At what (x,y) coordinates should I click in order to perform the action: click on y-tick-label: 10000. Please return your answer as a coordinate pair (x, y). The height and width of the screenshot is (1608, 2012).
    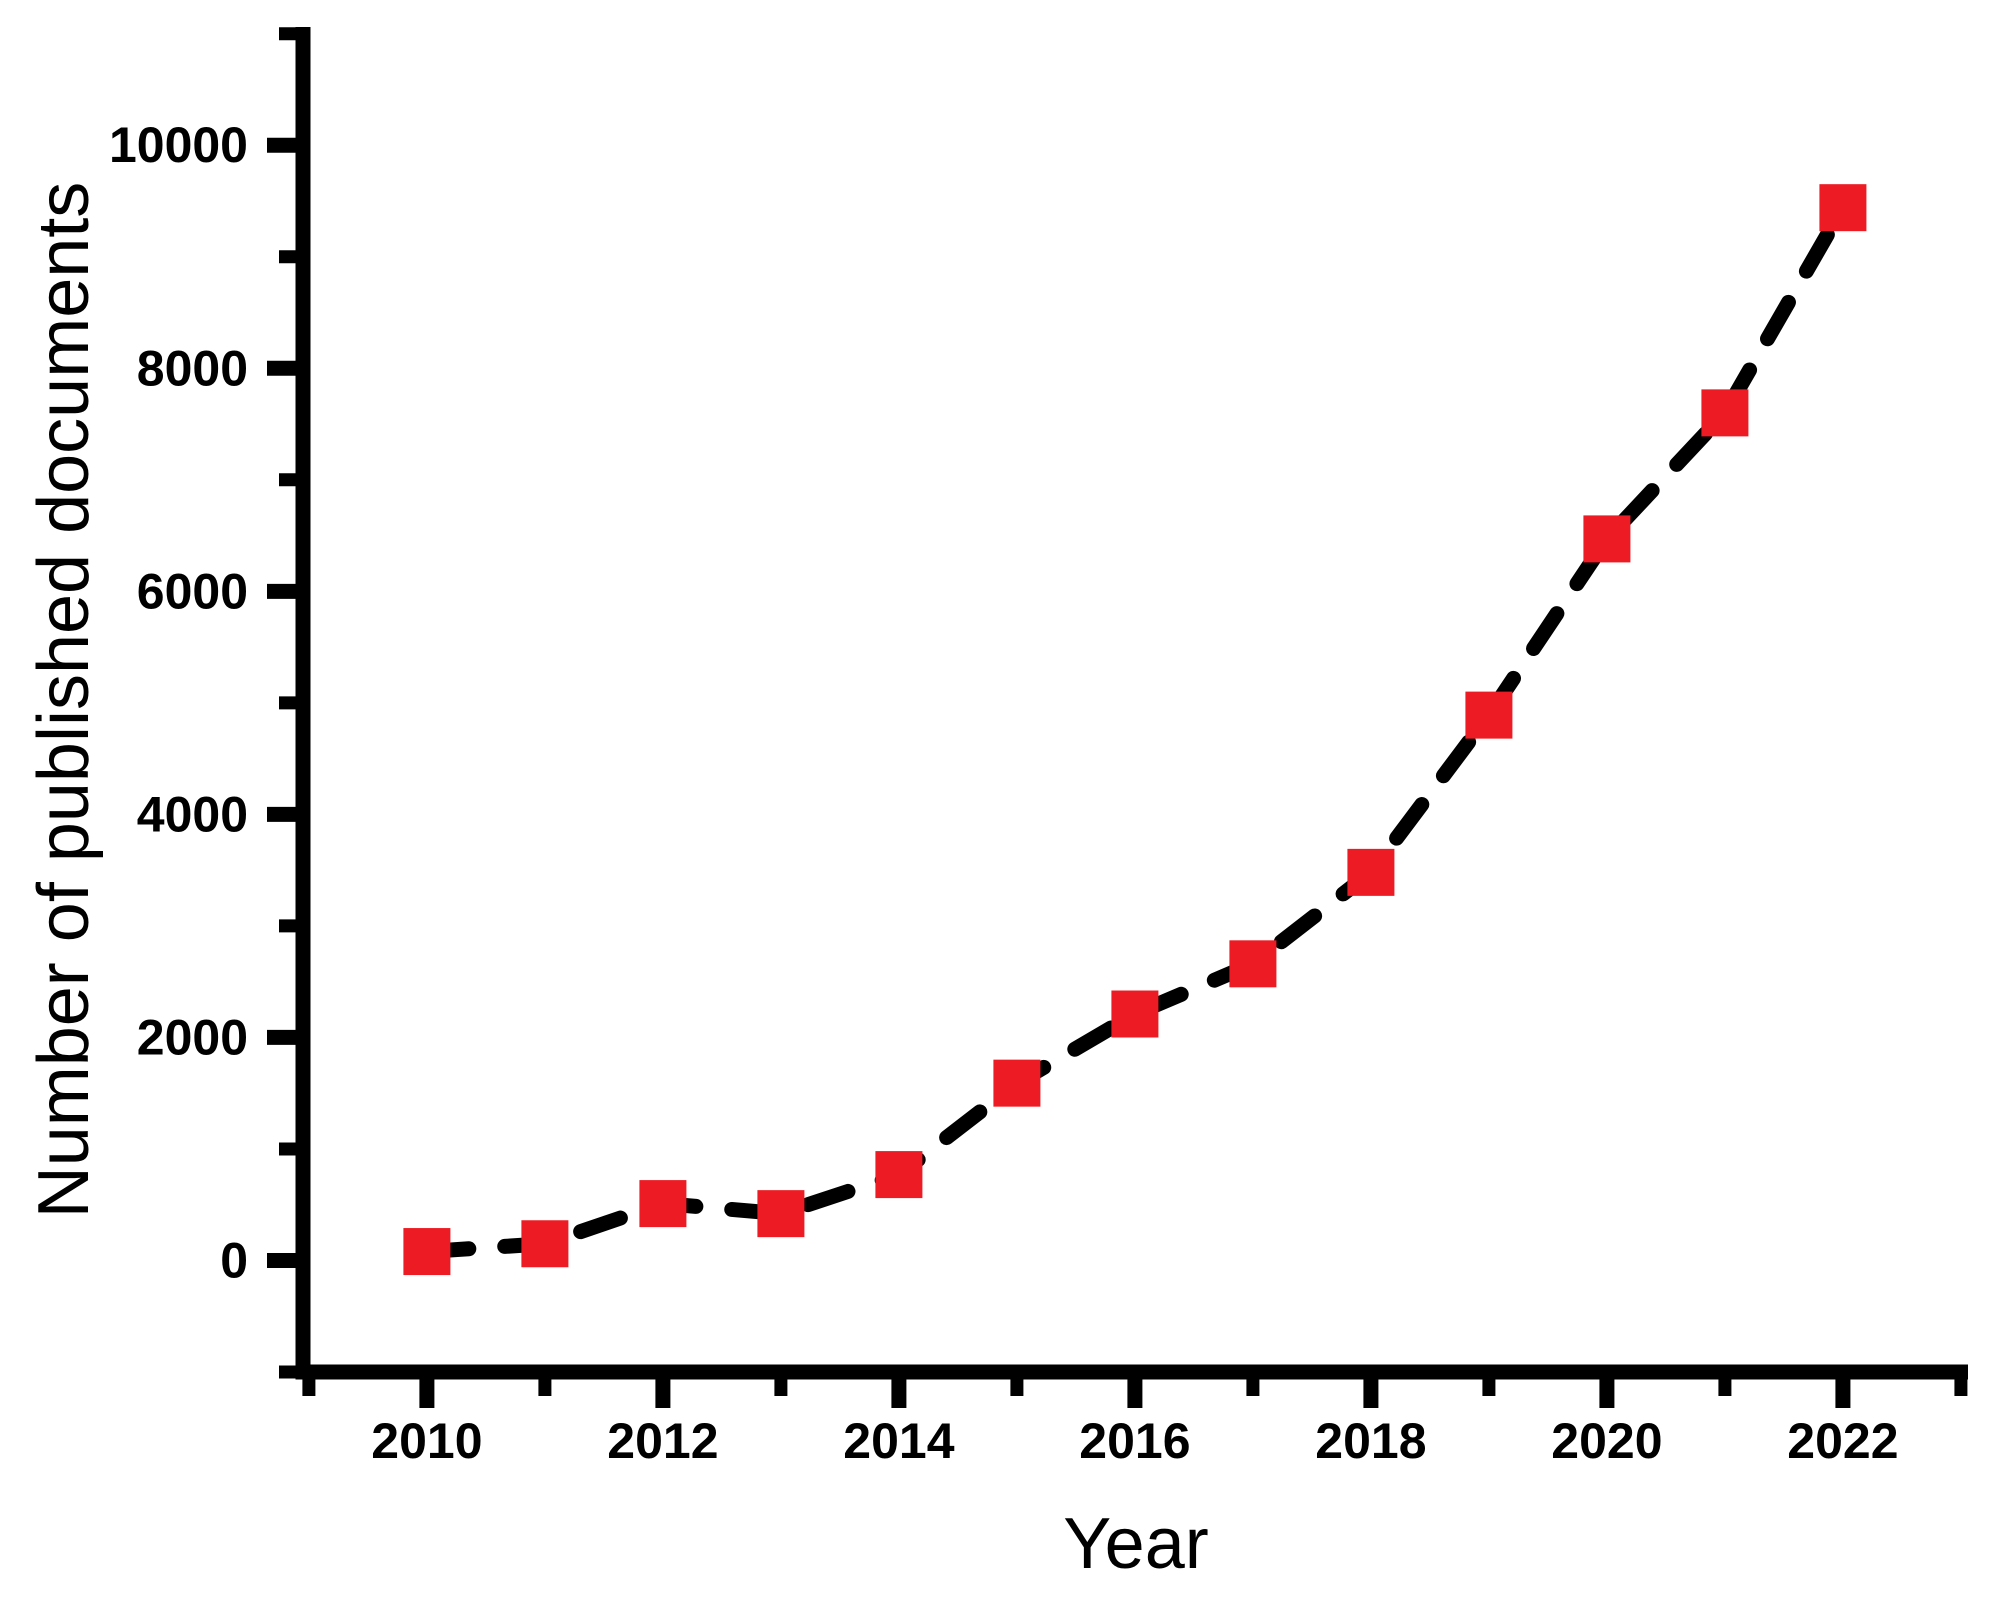
    Looking at the image, I should click on (178, 145).